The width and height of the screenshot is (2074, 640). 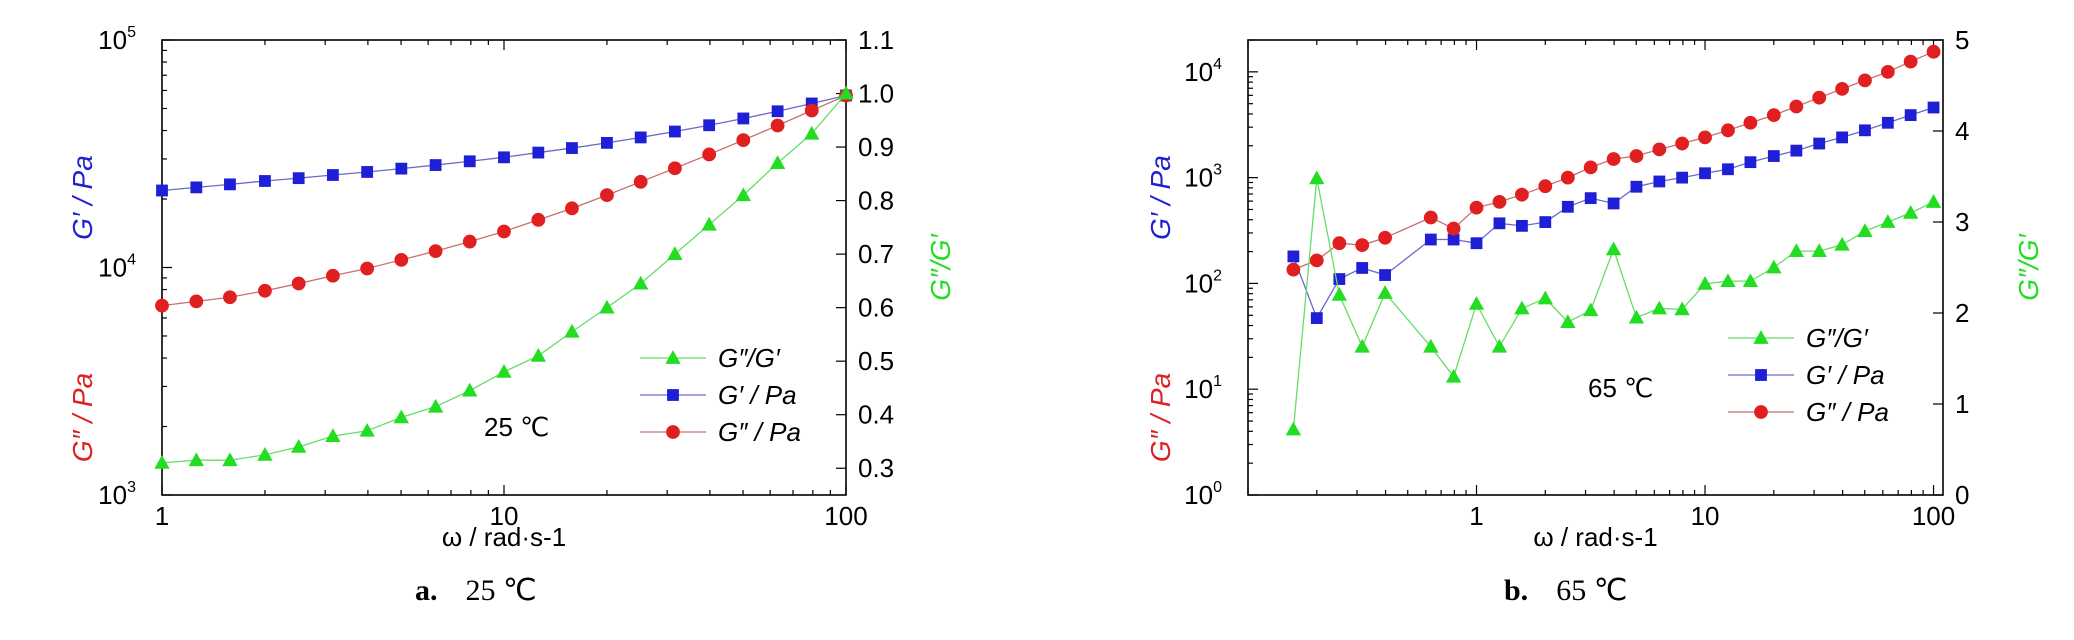 I want to click on y-right-tick-label: 1.1, so click(x=876, y=40).